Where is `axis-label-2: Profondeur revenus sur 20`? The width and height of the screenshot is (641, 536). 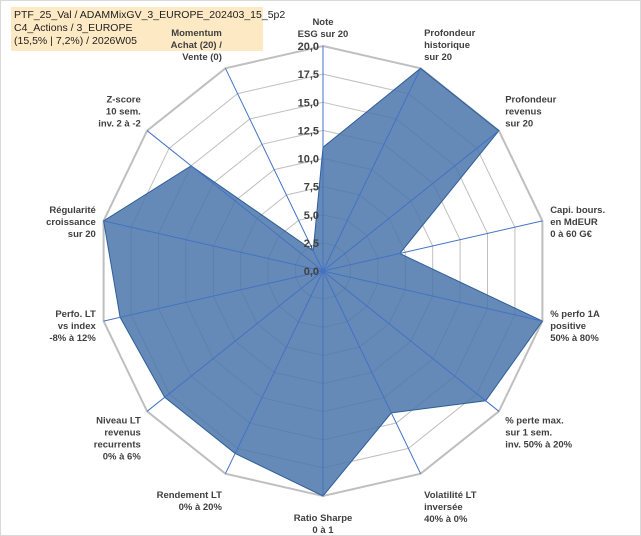 axis-label-2: Profondeur revenus sur 20 is located at coordinates (530, 112).